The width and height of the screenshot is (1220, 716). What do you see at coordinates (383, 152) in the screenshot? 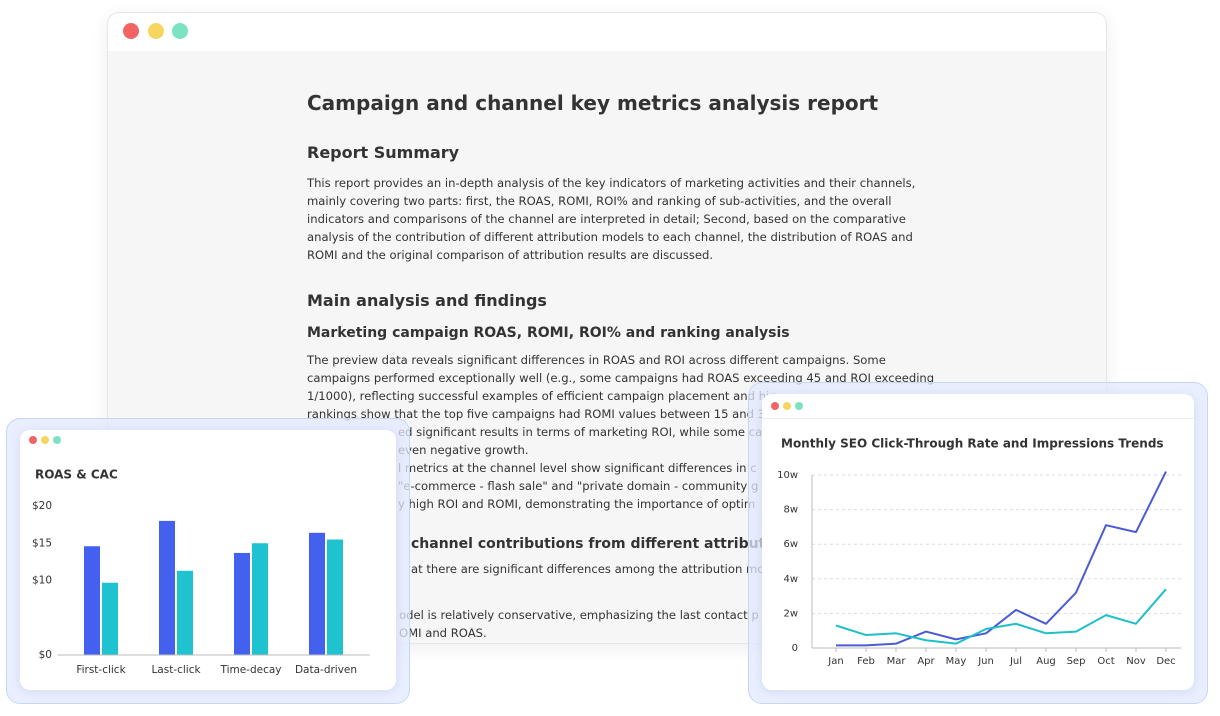
I see `heading: Report Summary` at bounding box center [383, 152].